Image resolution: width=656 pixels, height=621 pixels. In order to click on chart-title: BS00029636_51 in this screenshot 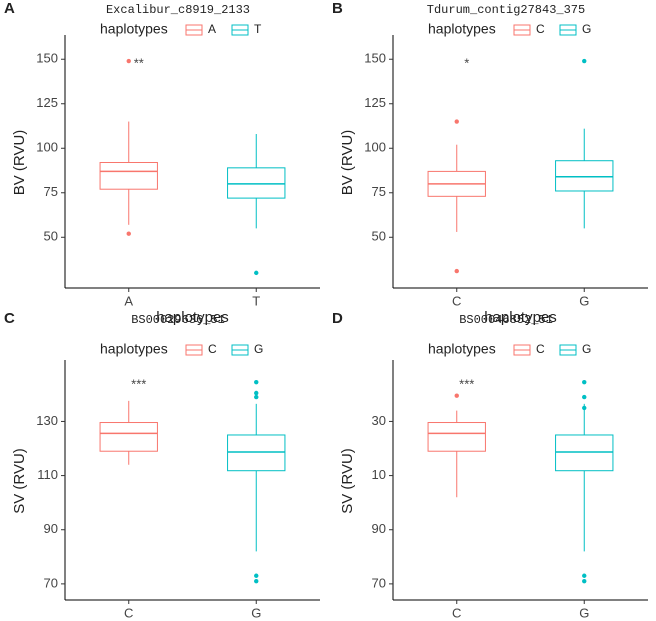, I will do `click(178, 320)`.